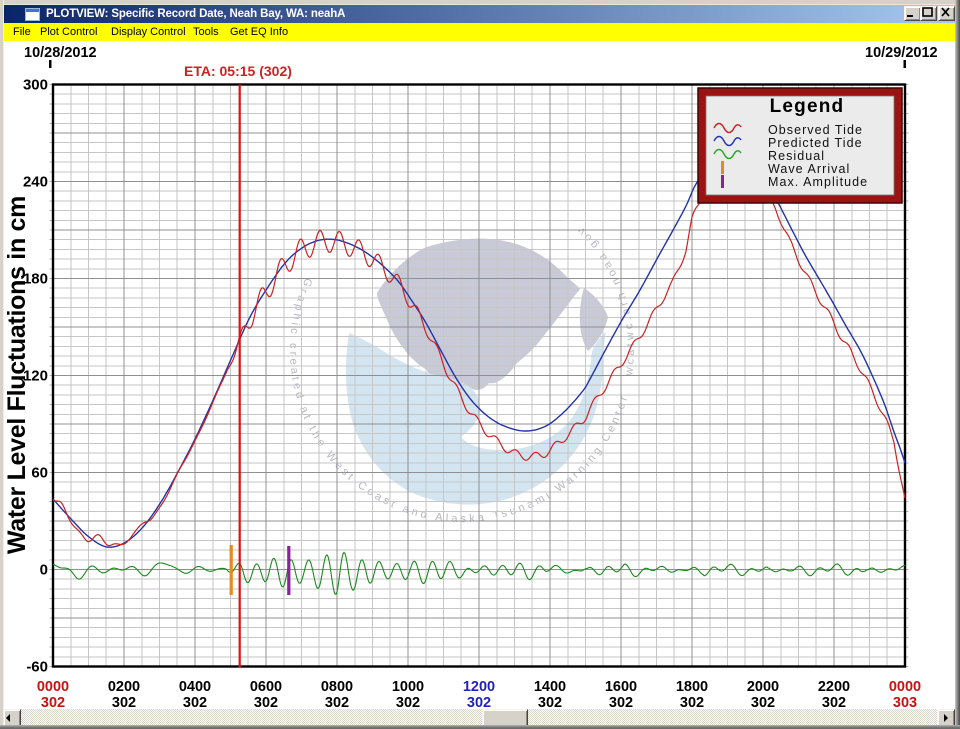 This screenshot has width=960, height=729. What do you see at coordinates (901, 53) in the screenshot?
I see `svg-text: 10/29/2012` at bounding box center [901, 53].